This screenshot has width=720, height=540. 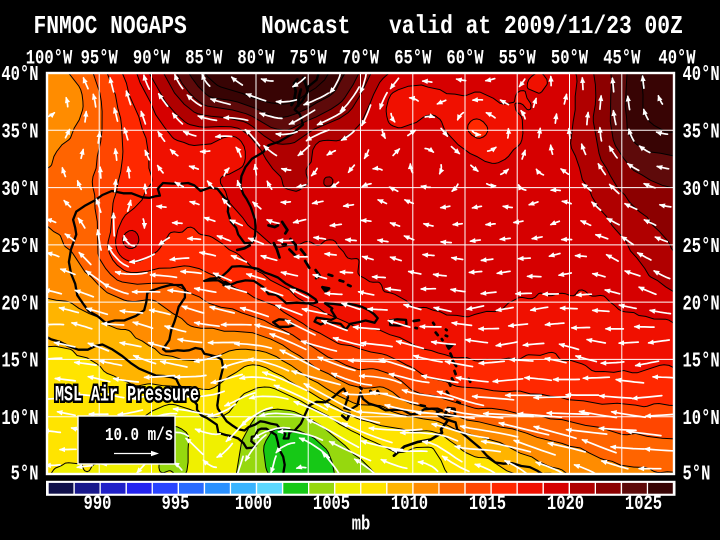 What do you see at coordinates (110, 26) in the screenshot?
I see `svg-text: FNMOC NOGAPS` at bounding box center [110, 26].